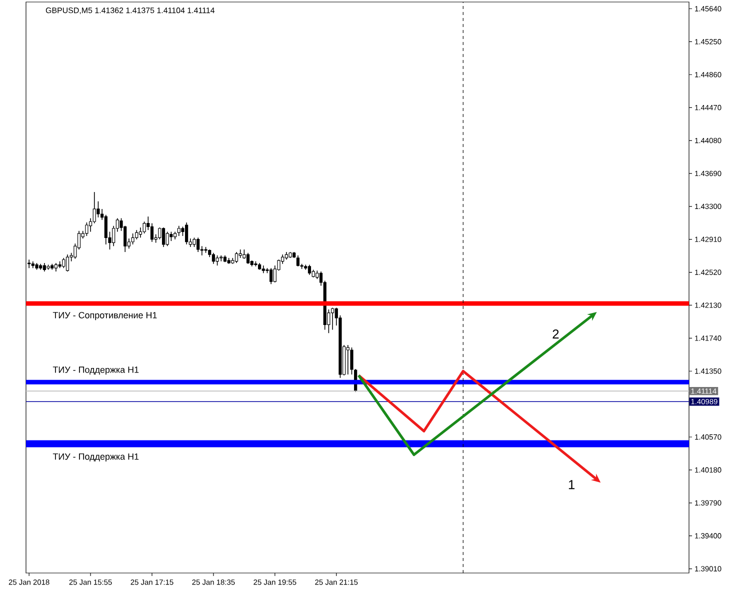 Image resolution: width=736 pixels, height=594 pixels. Describe the element at coordinates (555, 334) in the screenshot. I see `annotation: 2` at that location.